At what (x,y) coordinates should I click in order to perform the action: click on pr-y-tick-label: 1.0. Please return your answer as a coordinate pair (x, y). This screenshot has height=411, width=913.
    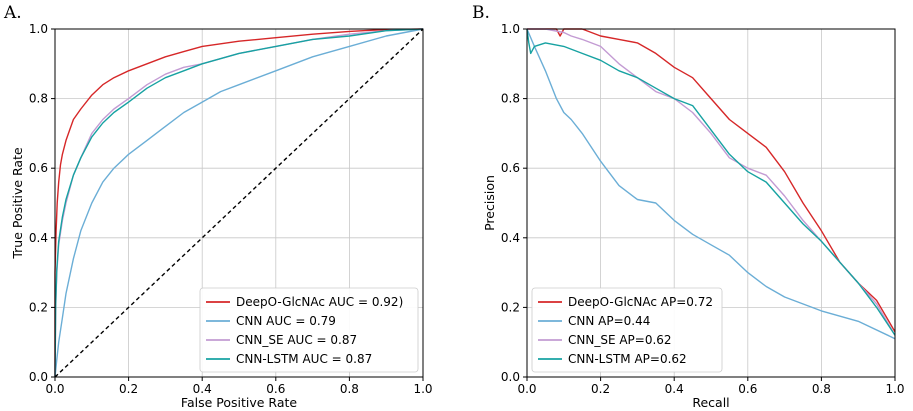
    Looking at the image, I should click on (510, 29).